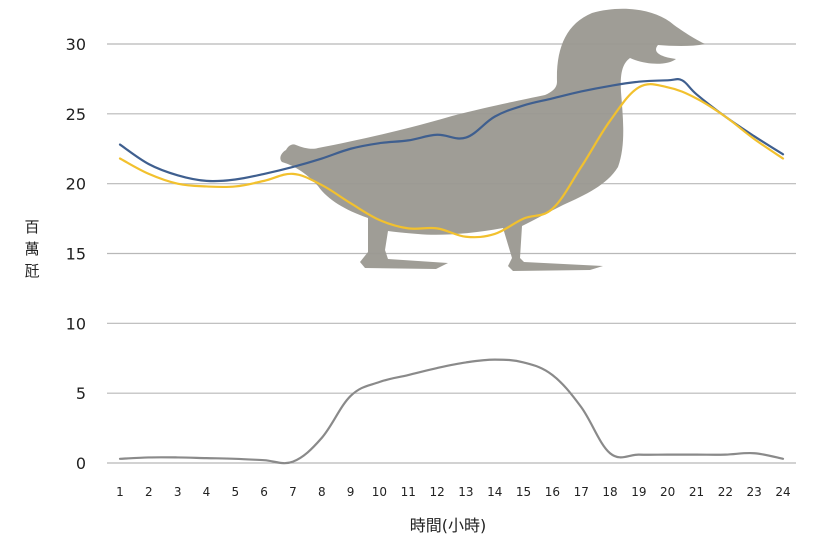  What do you see at coordinates (638, 492) in the screenshot?
I see `x-tick-label: 19` at bounding box center [638, 492].